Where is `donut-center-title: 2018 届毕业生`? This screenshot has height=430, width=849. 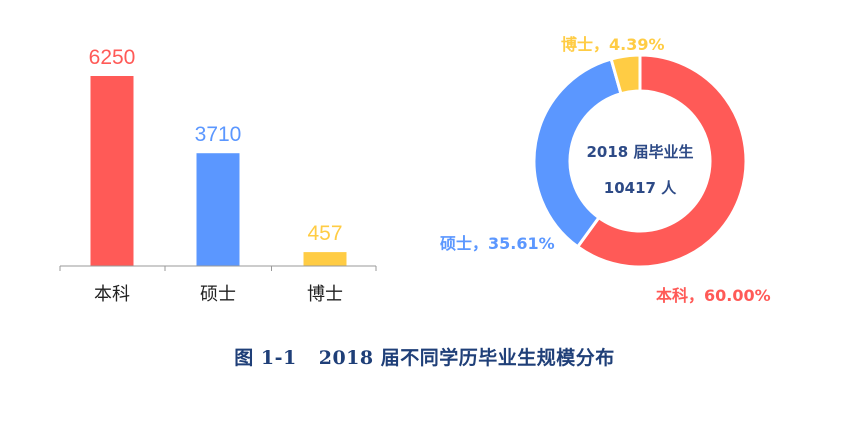 donut-center-title: 2018 届毕业生 is located at coordinates (640, 152).